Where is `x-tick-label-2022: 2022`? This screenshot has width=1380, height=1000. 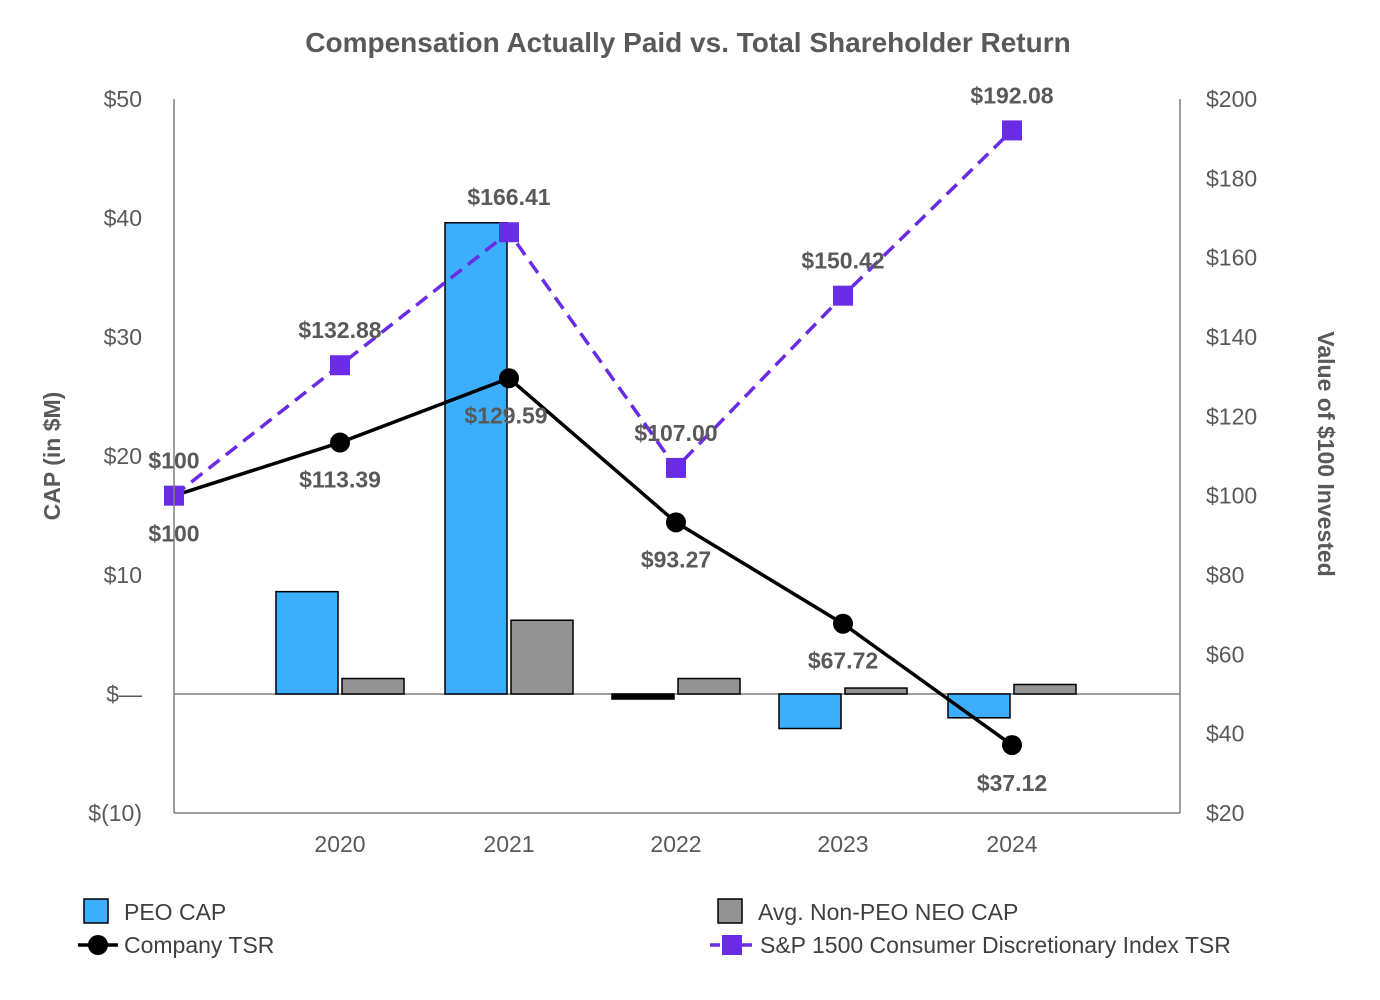
x-tick-label-2022: 2022 is located at coordinates (675, 844).